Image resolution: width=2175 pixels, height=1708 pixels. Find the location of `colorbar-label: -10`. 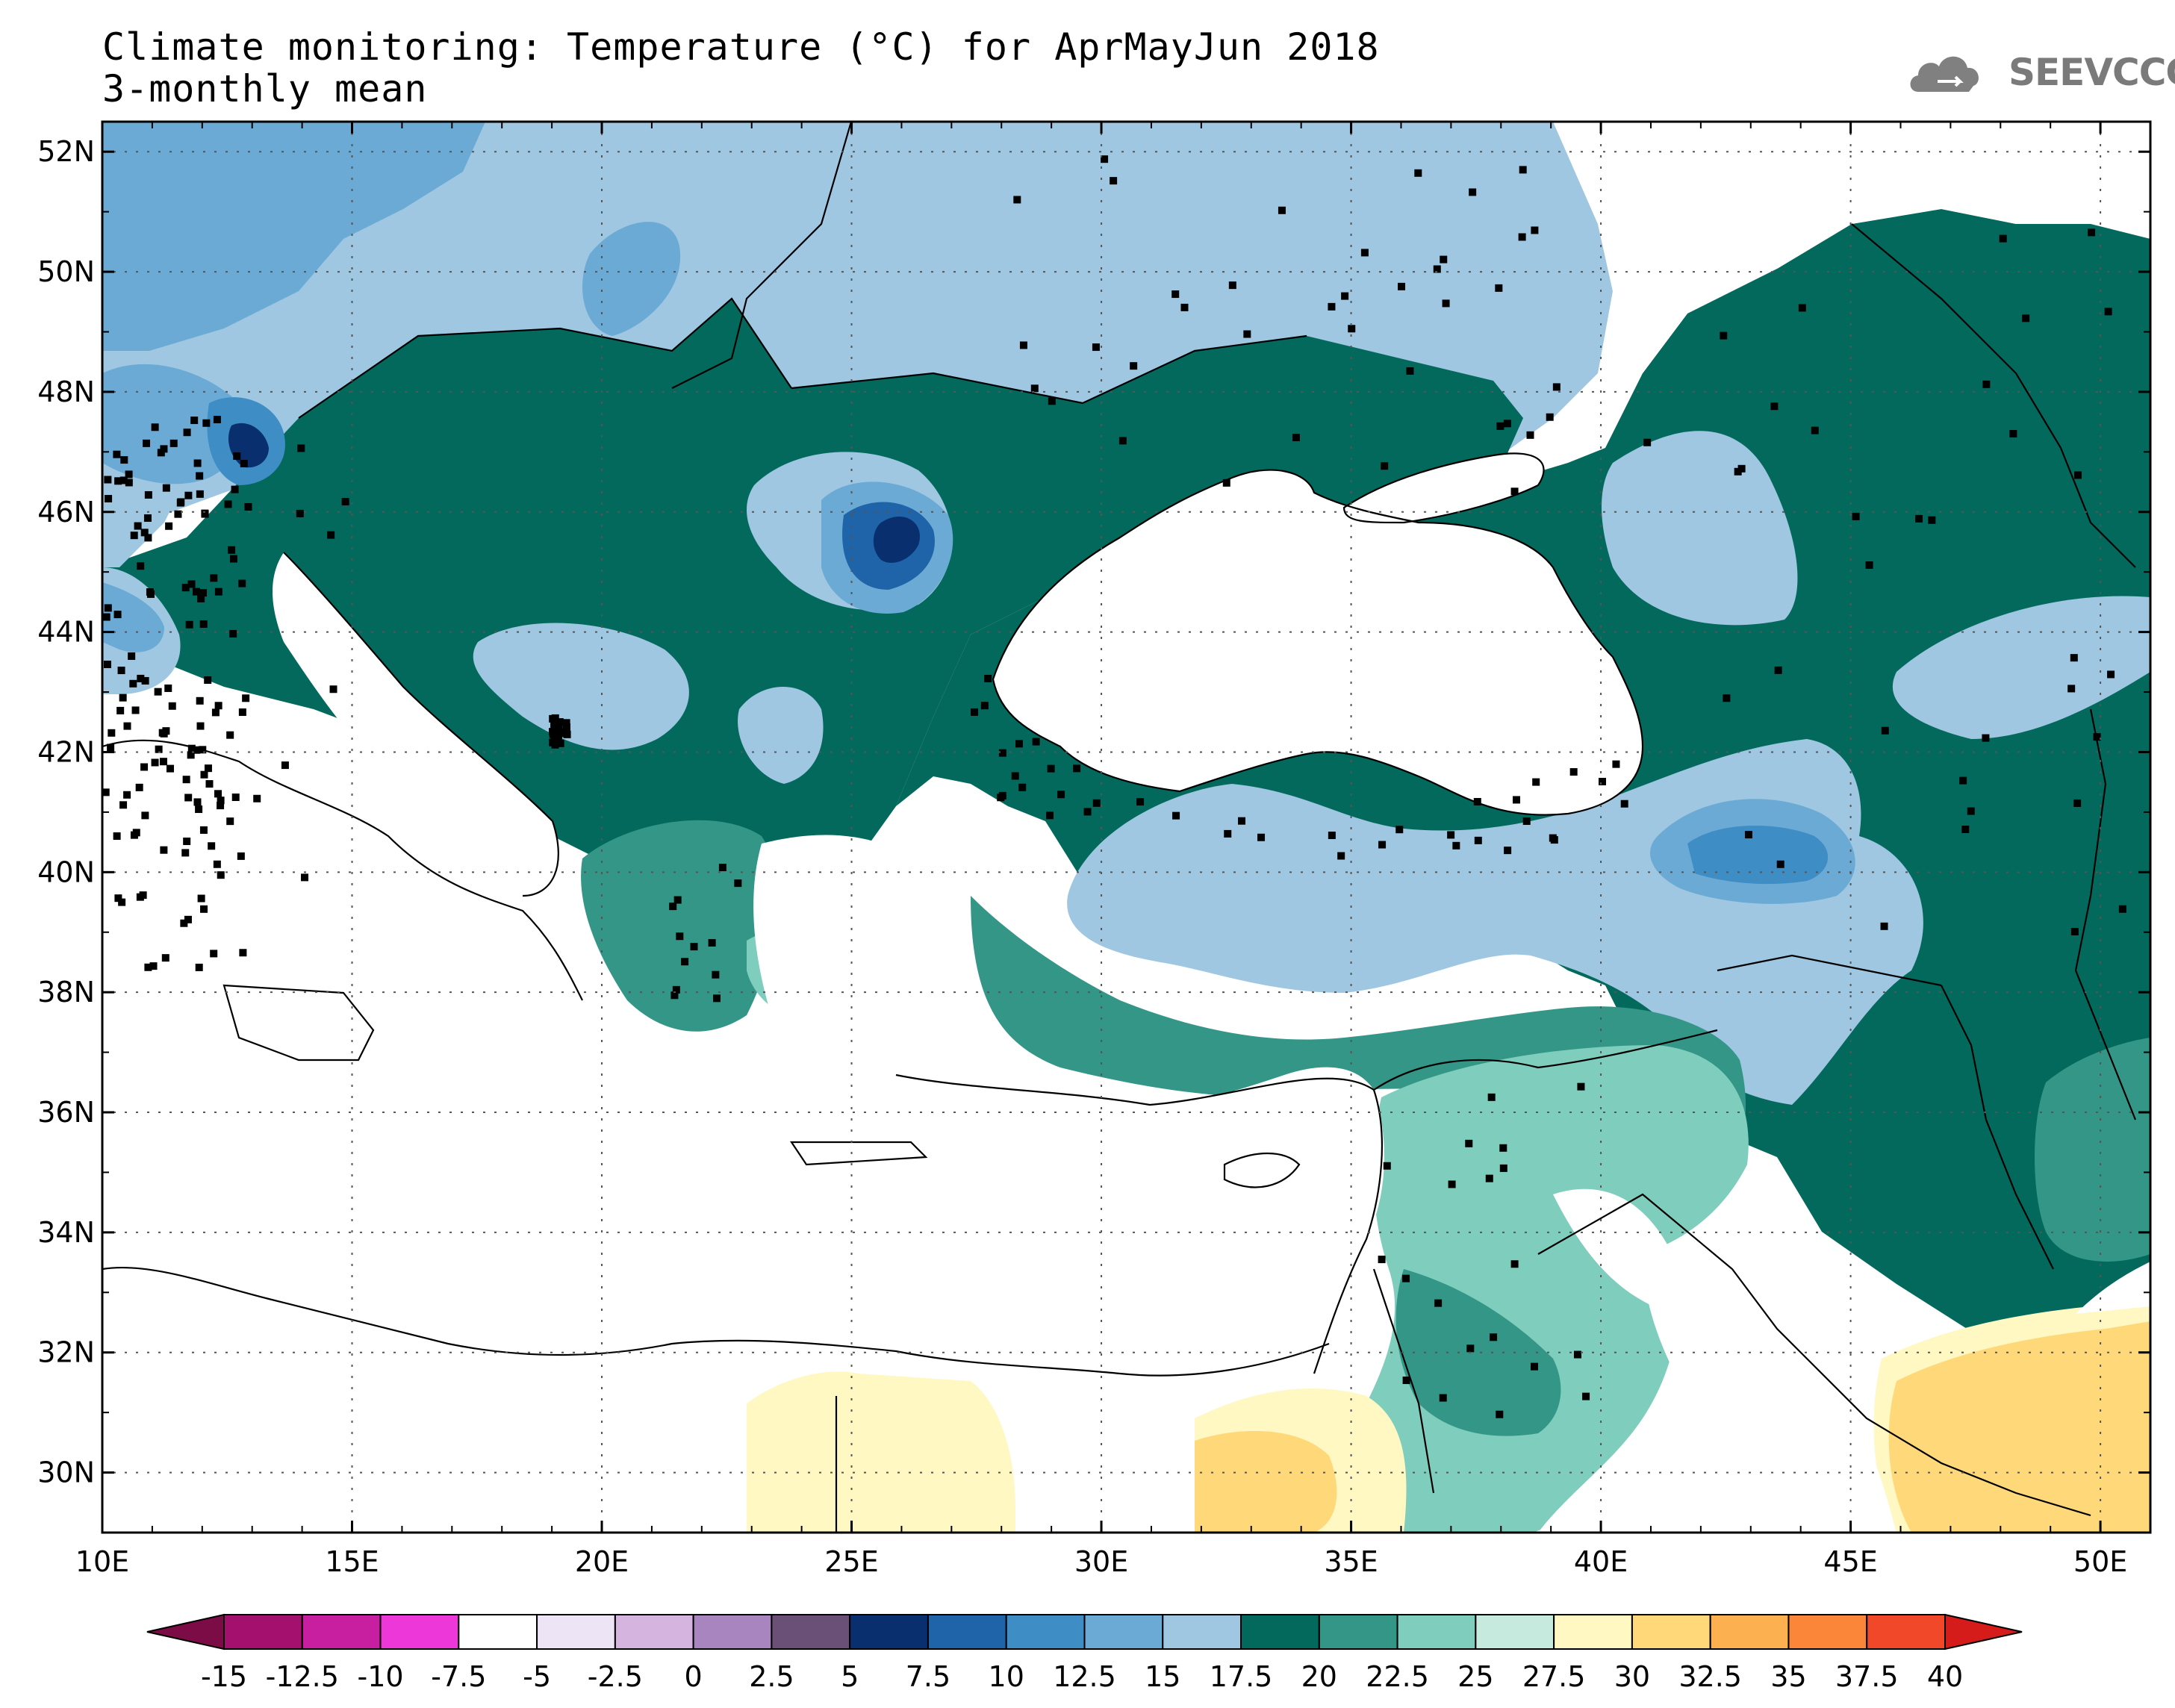

colorbar-label: -10 is located at coordinates (381, 1676).